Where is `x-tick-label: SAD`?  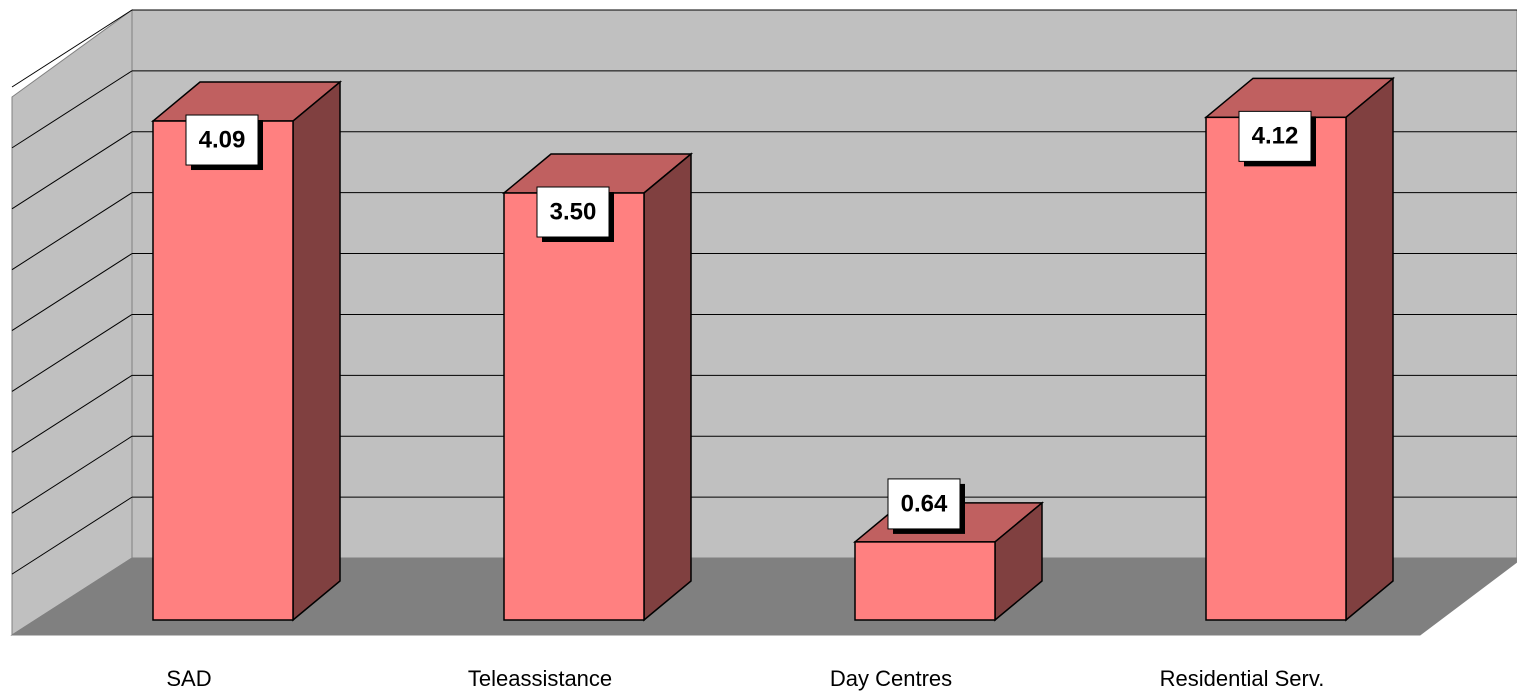
x-tick-label: SAD is located at coordinates (188, 678).